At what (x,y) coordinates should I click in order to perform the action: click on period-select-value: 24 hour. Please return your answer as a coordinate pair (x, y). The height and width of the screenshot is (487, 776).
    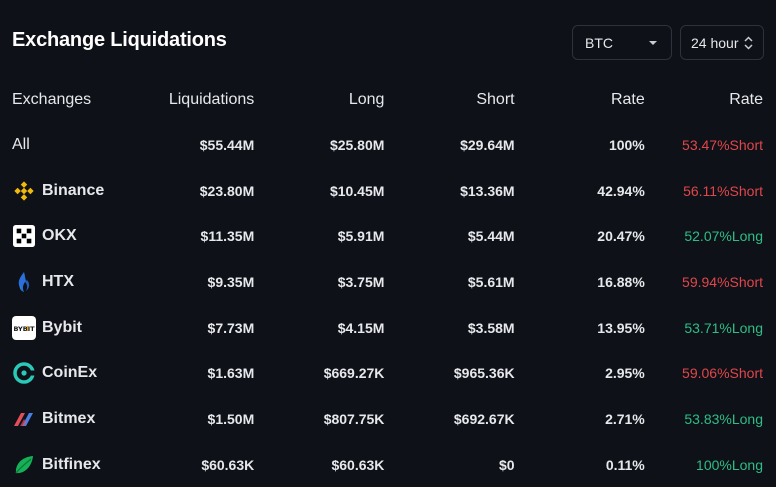
    Looking at the image, I should click on (715, 42).